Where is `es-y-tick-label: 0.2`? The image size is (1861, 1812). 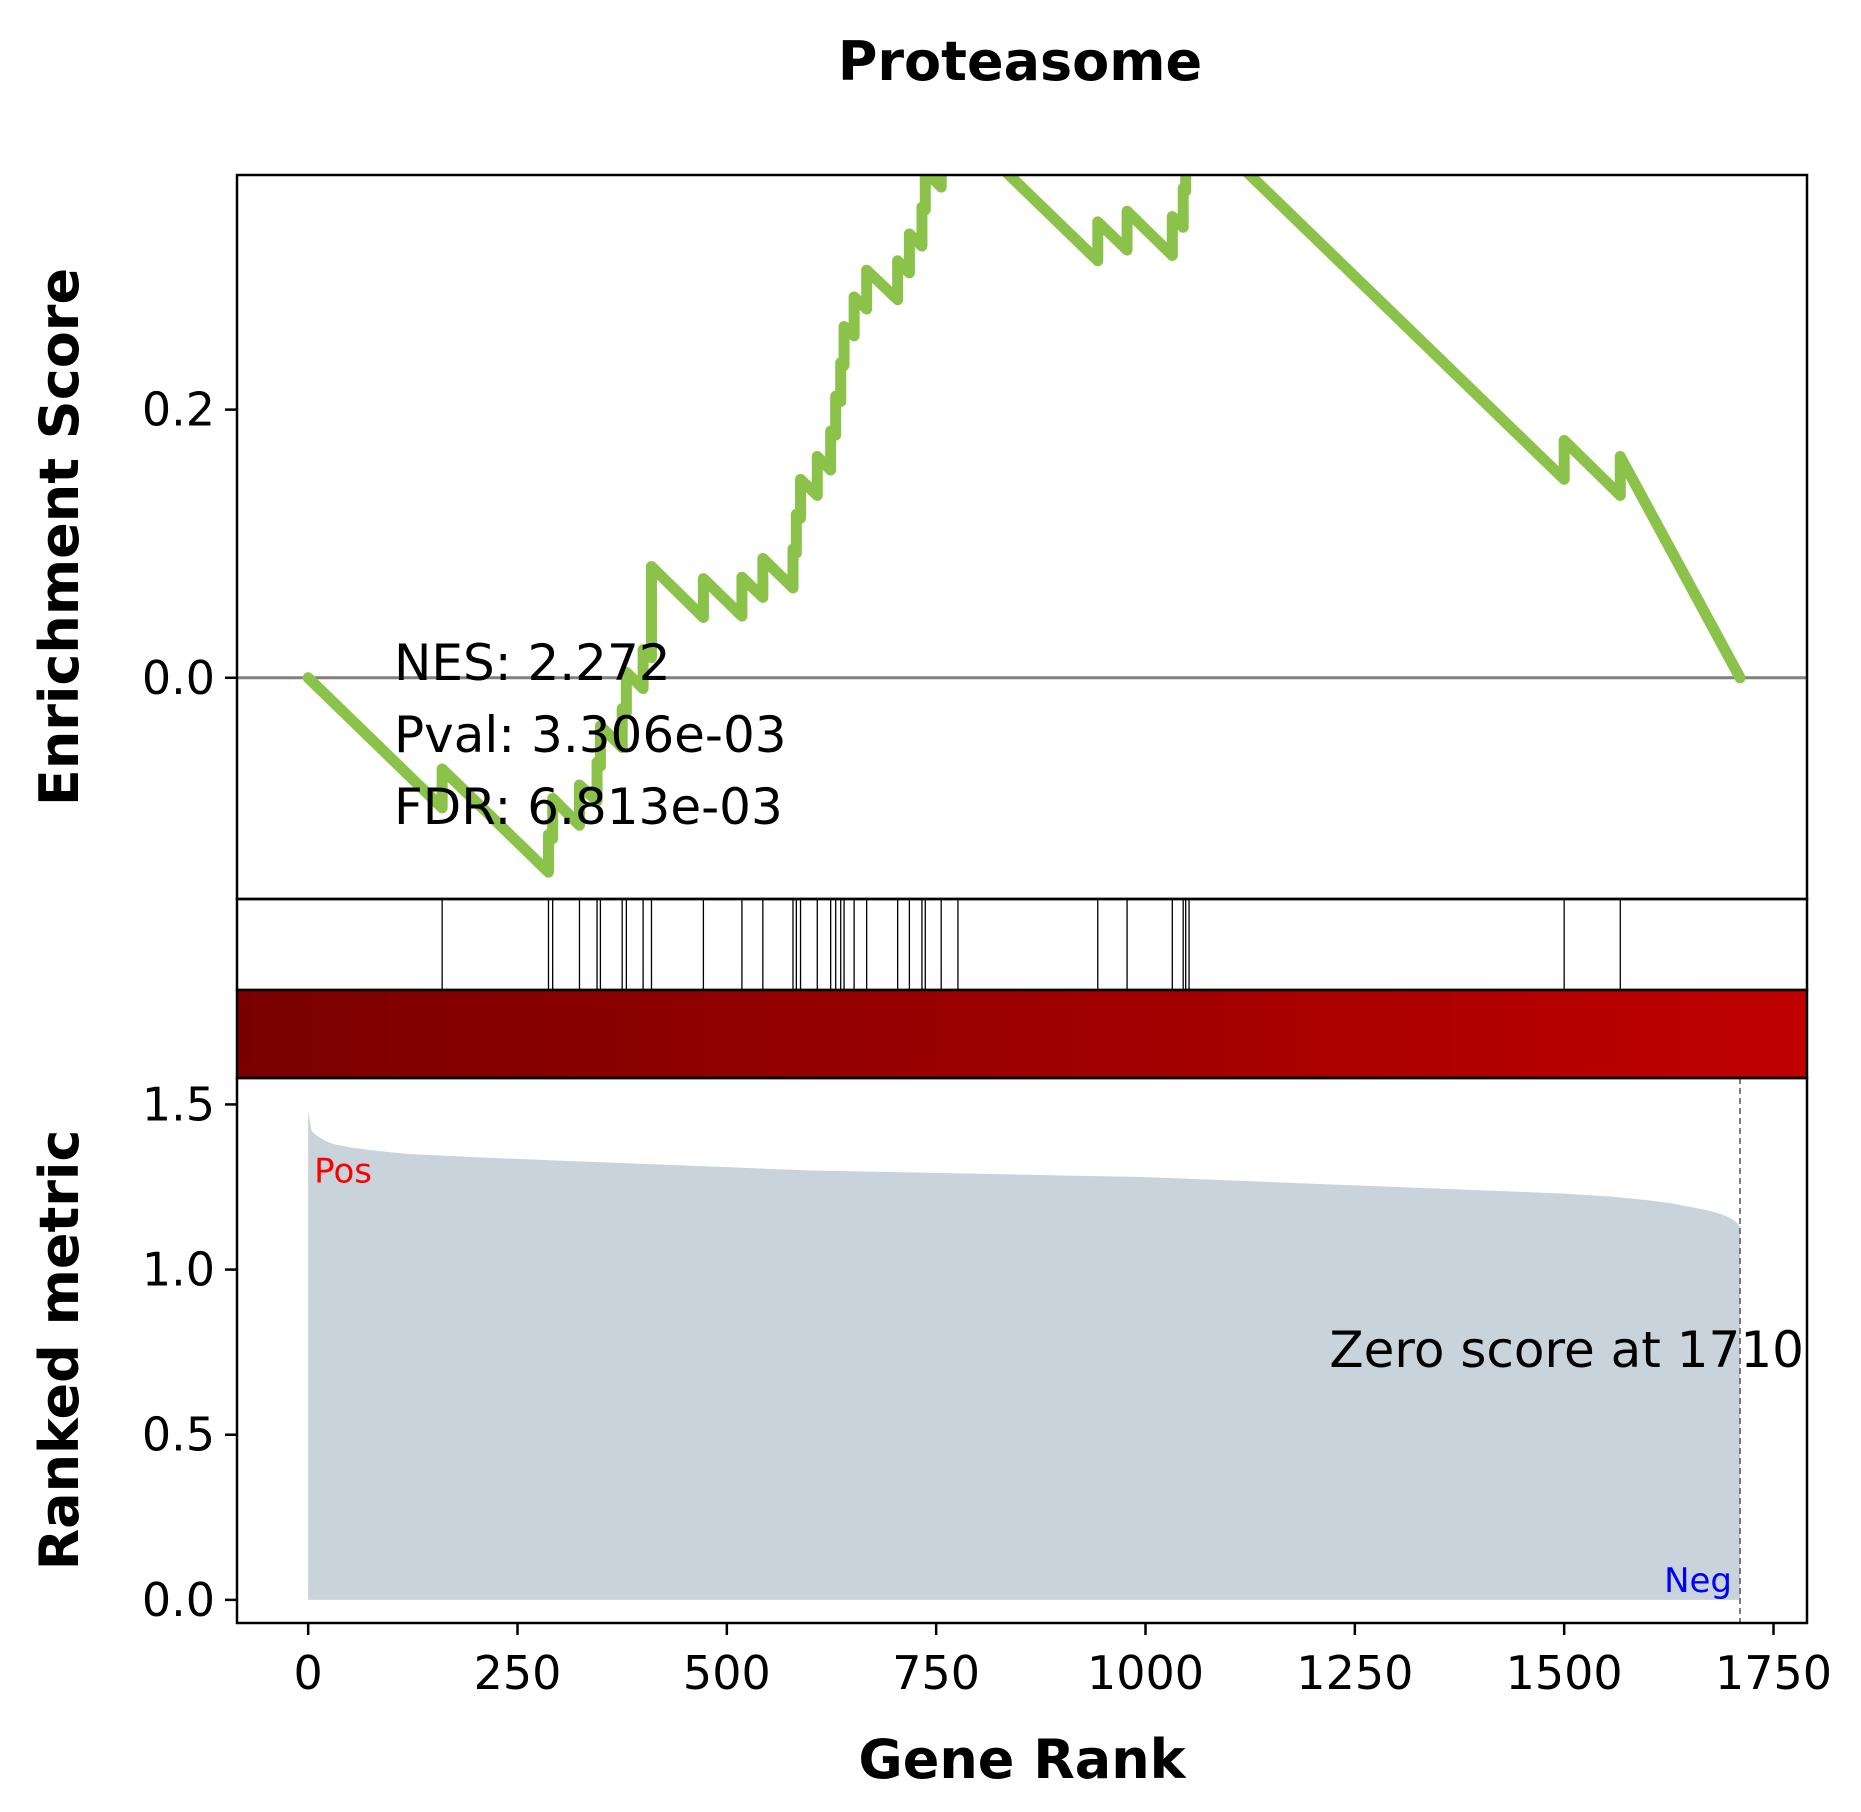 es-y-tick-label: 0.2 is located at coordinates (178, 410).